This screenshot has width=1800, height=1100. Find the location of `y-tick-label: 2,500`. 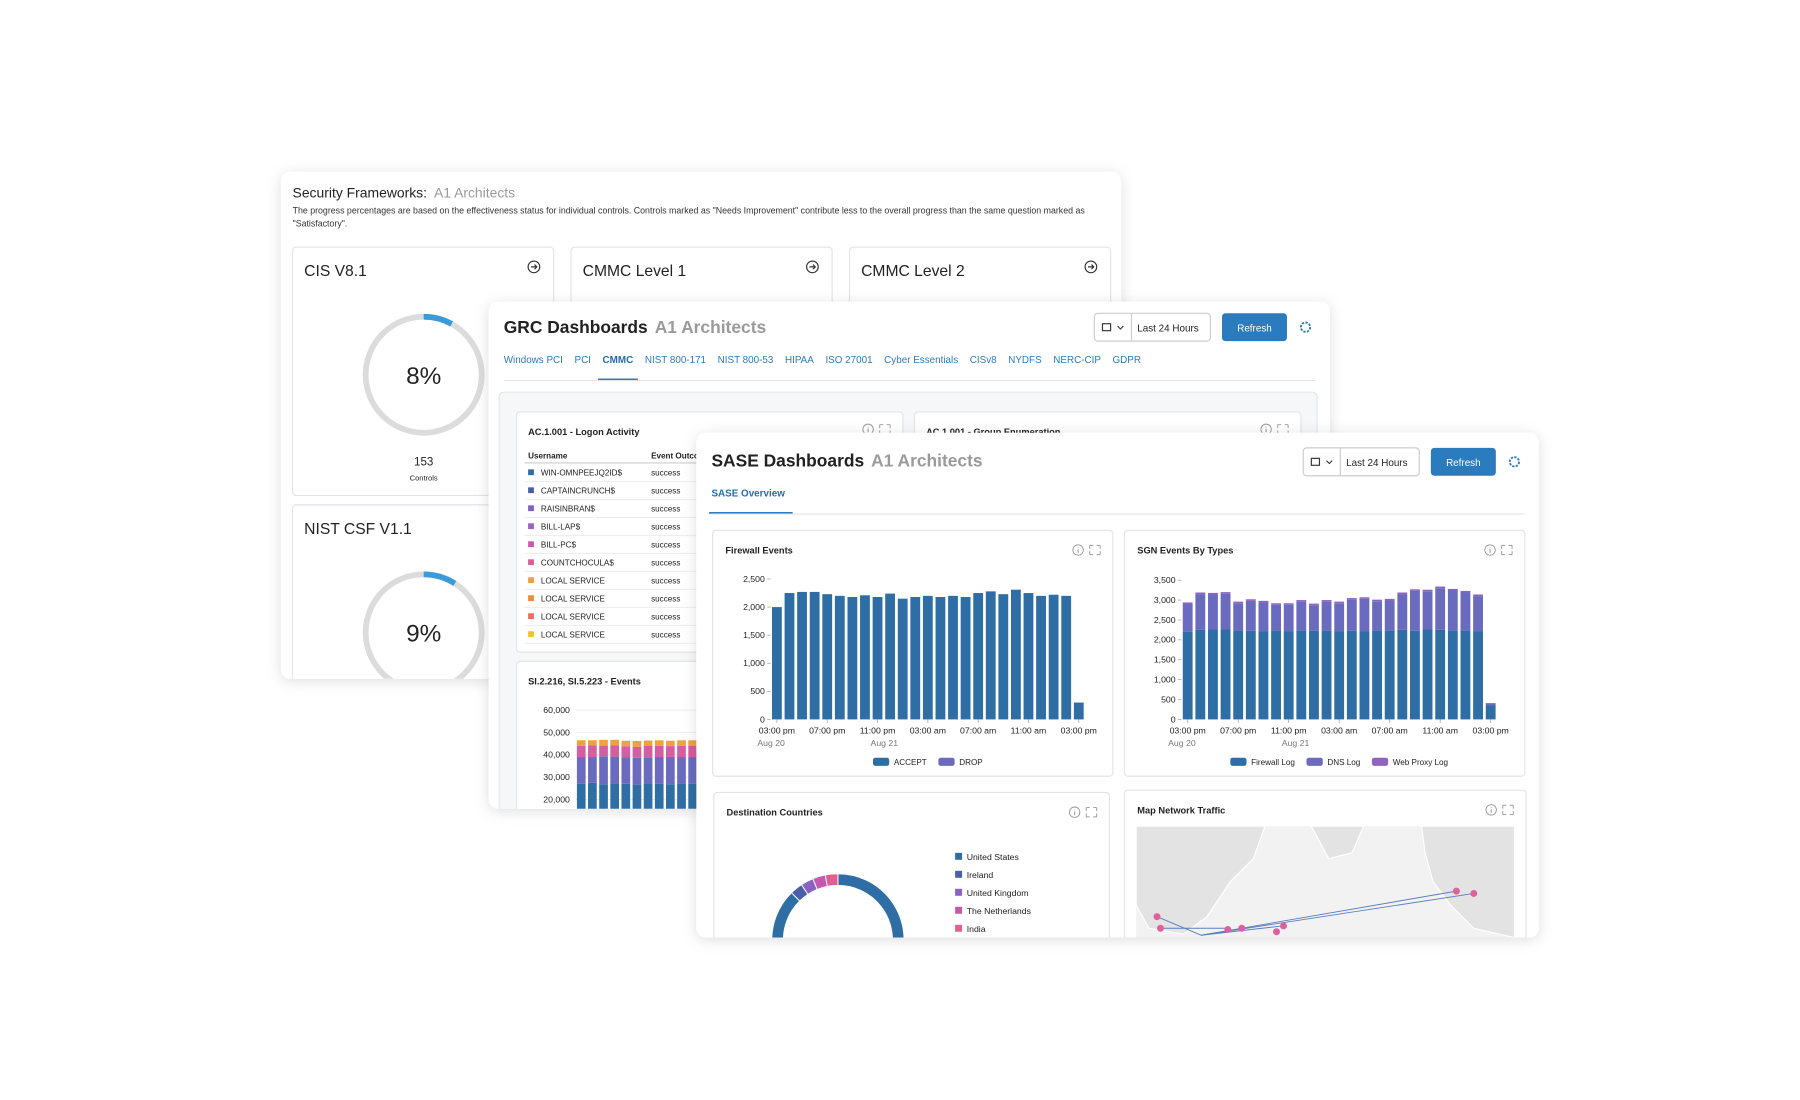

y-tick-label: 2,500 is located at coordinates (754, 579).